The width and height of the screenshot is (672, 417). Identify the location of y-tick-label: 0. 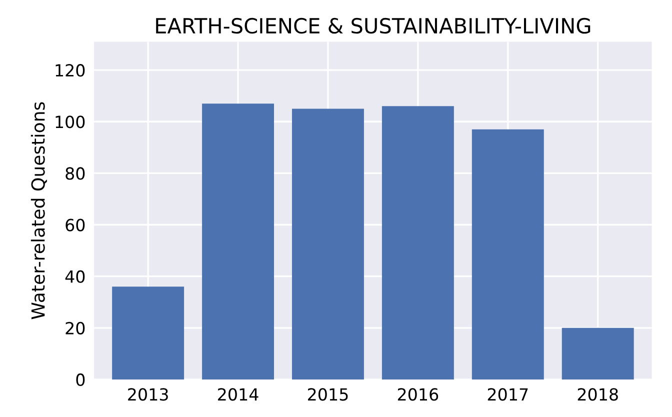
(80, 379).